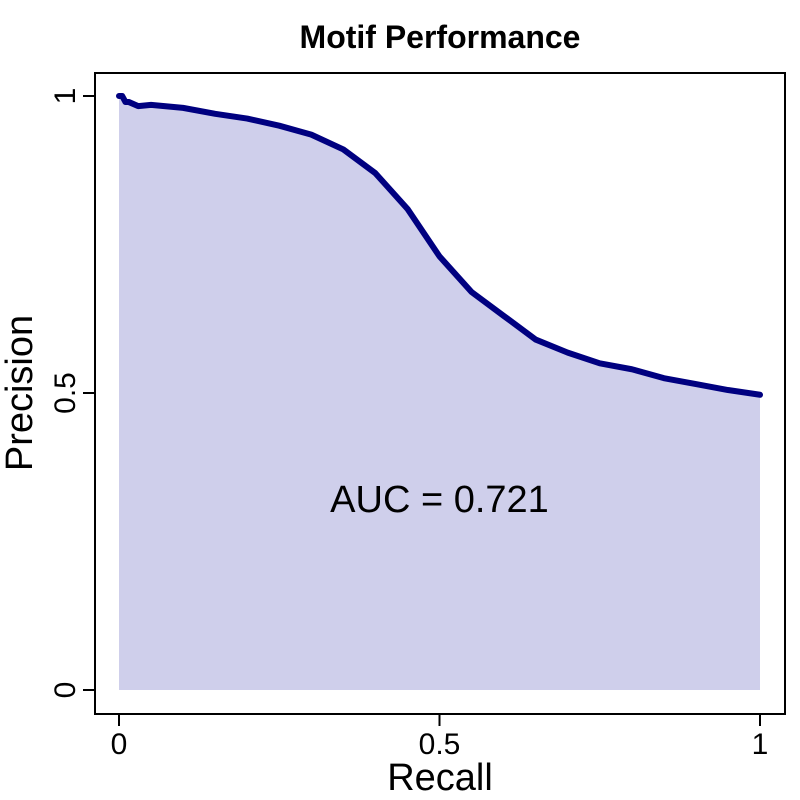 This screenshot has width=800, height=800. I want to click on y-axis-label: Precision, so click(20, 393).